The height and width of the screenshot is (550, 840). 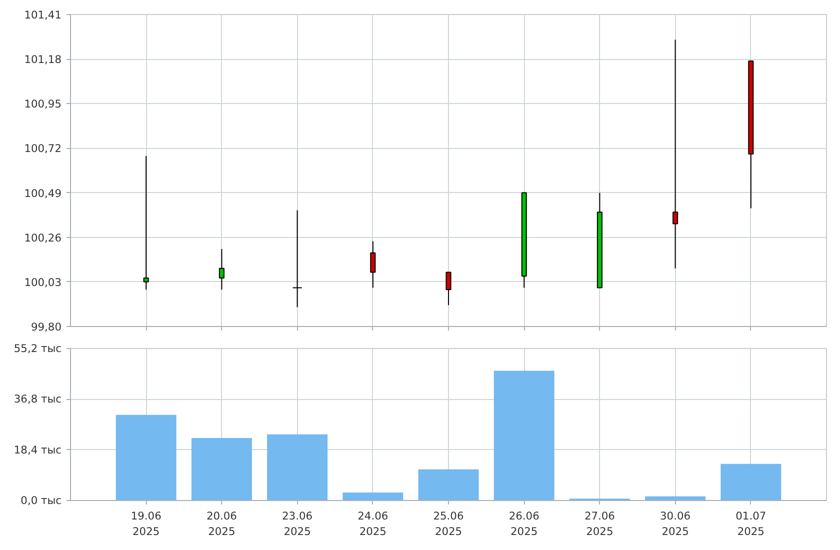 I want to click on x-tick-label: 30.06 2025, so click(x=675, y=524).